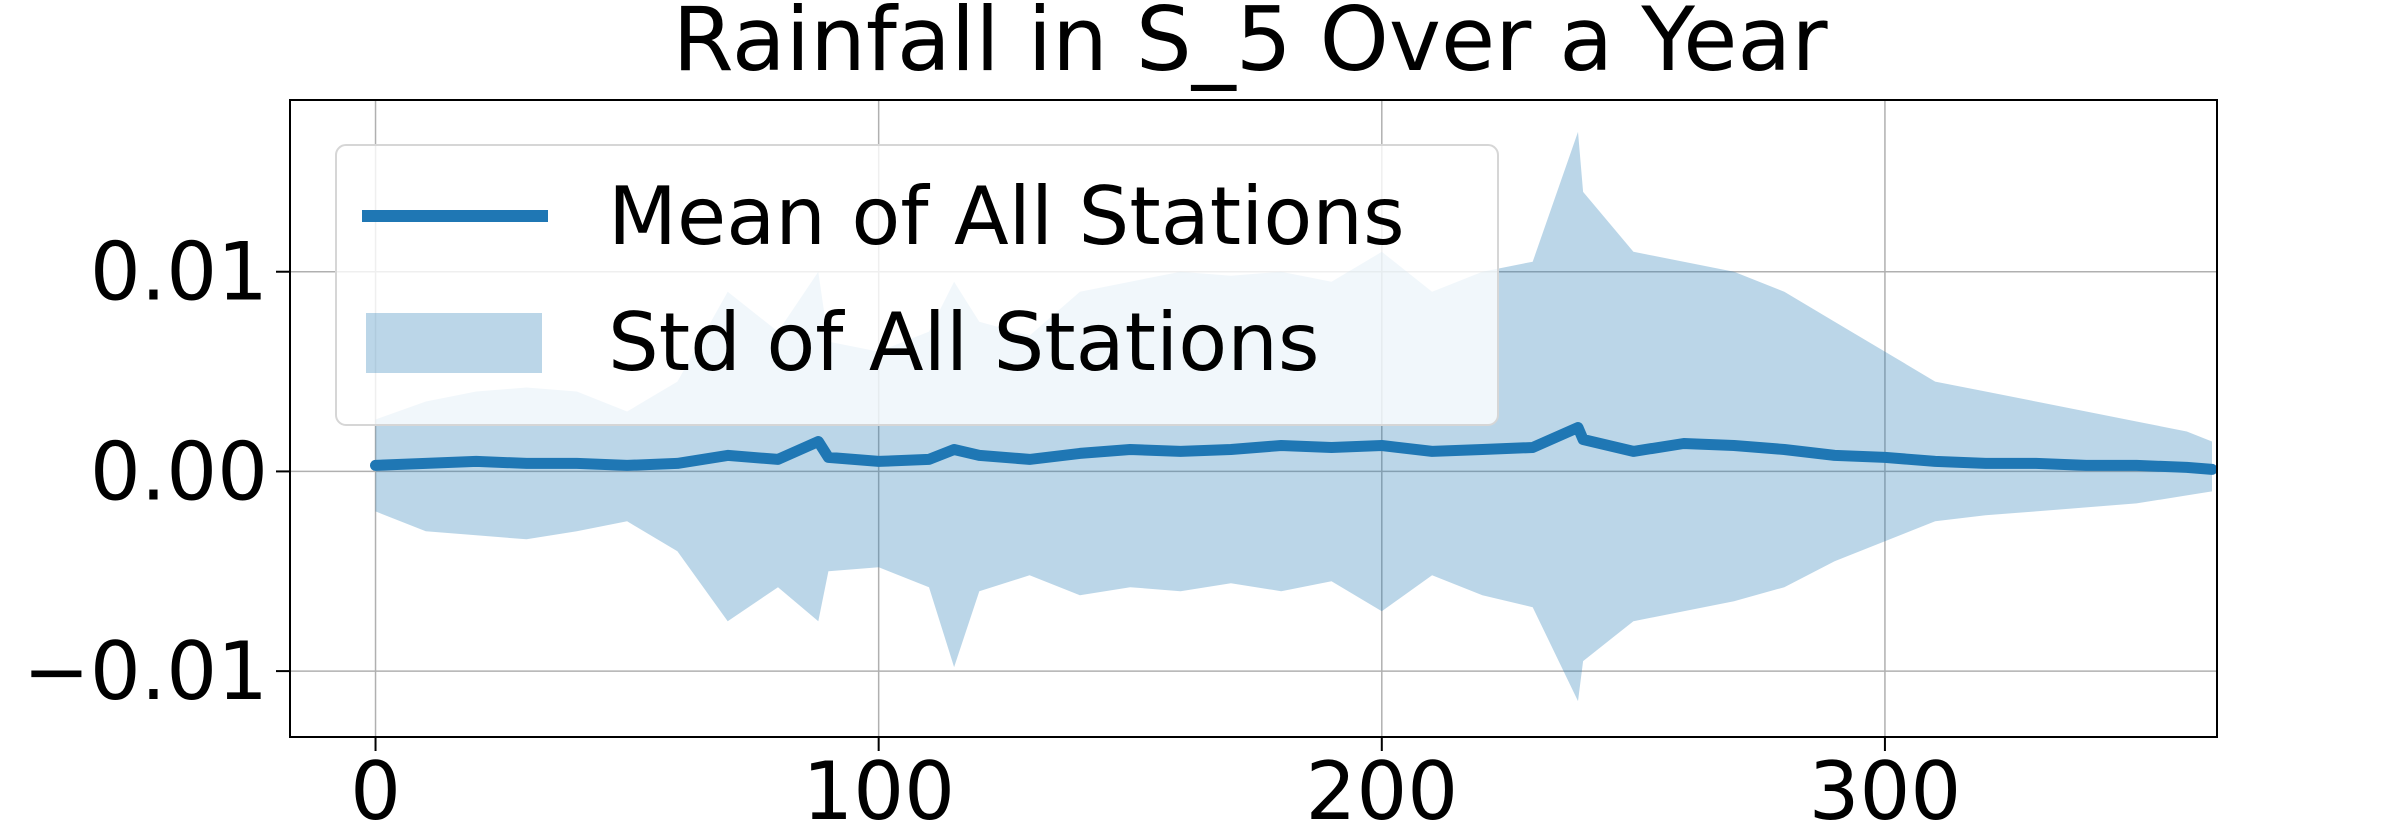  What do you see at coordinates (179, 272) in the screenshot?
I see `y-tick-label: 0.01` at bounding box center [179, 272].